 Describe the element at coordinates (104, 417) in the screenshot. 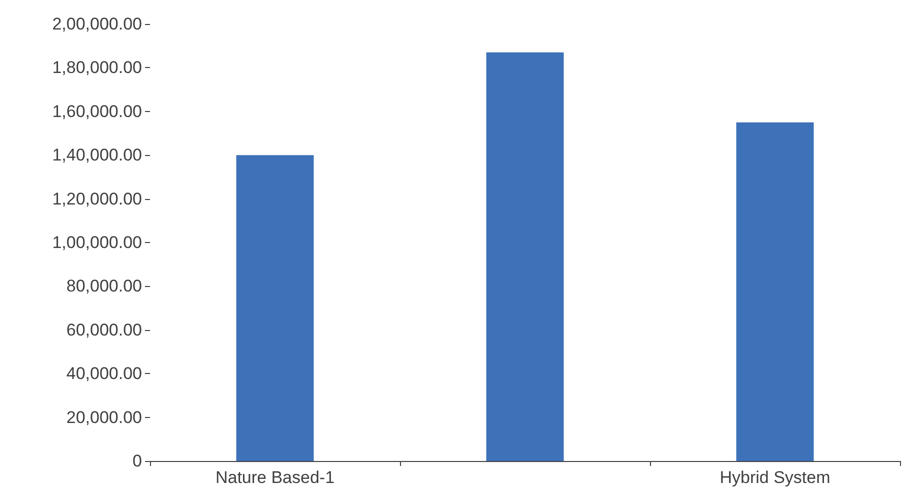

I see `y-tick-label: 20,000.00` at that location.